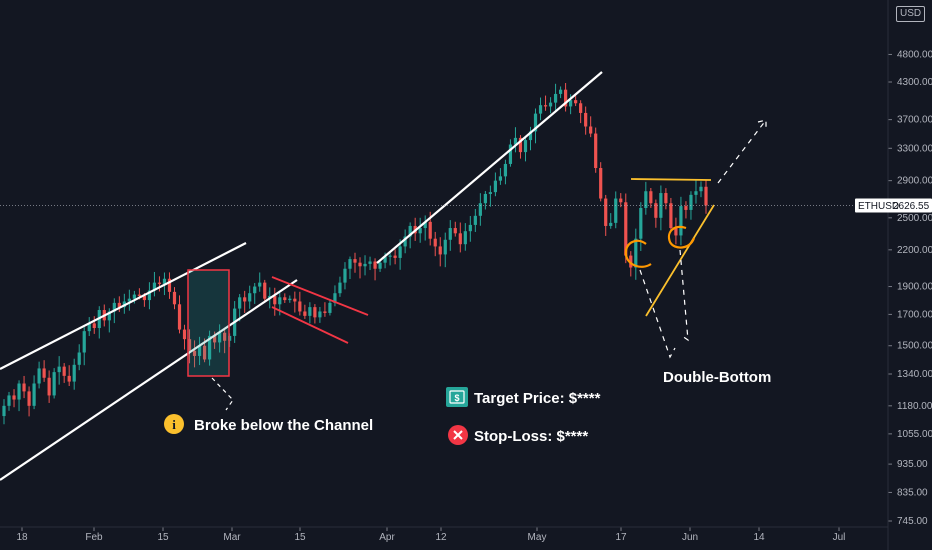 The width and height of the screenshot is (932, 550). I want to click on target-icon, so click(457, 397).